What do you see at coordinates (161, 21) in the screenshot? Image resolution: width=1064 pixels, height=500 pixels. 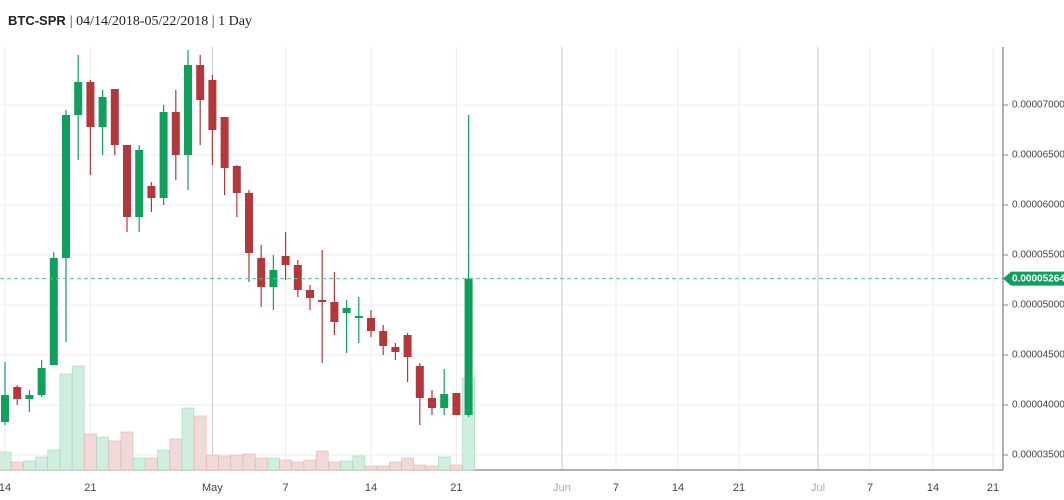 I see `details: | 04/14/2018-05/22/2018 | 1 Day` at bounding box center [161, 21].